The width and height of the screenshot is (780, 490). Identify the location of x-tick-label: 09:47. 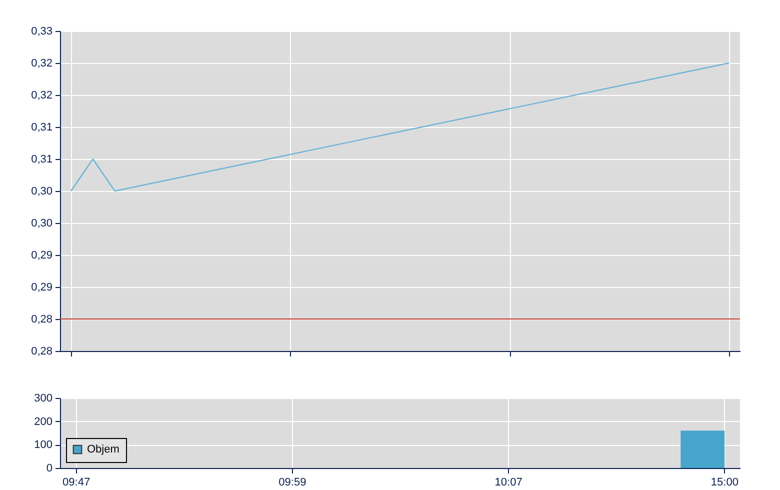
(76, 482).